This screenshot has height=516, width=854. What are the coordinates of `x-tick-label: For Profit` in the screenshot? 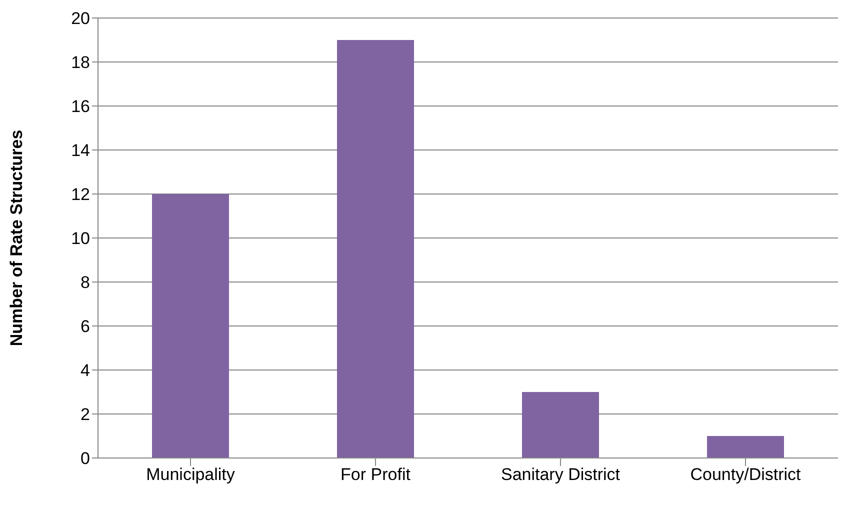 It's located at (375, 474).